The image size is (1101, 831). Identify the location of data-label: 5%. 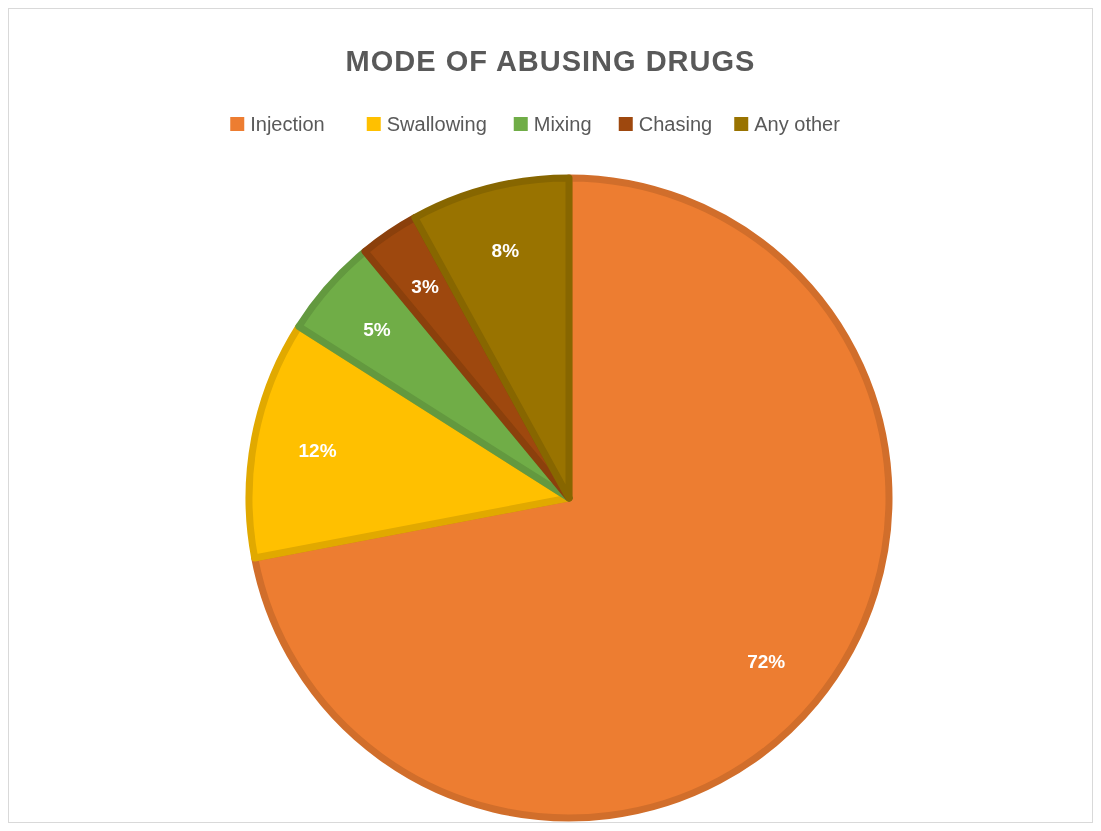
(377, 329).